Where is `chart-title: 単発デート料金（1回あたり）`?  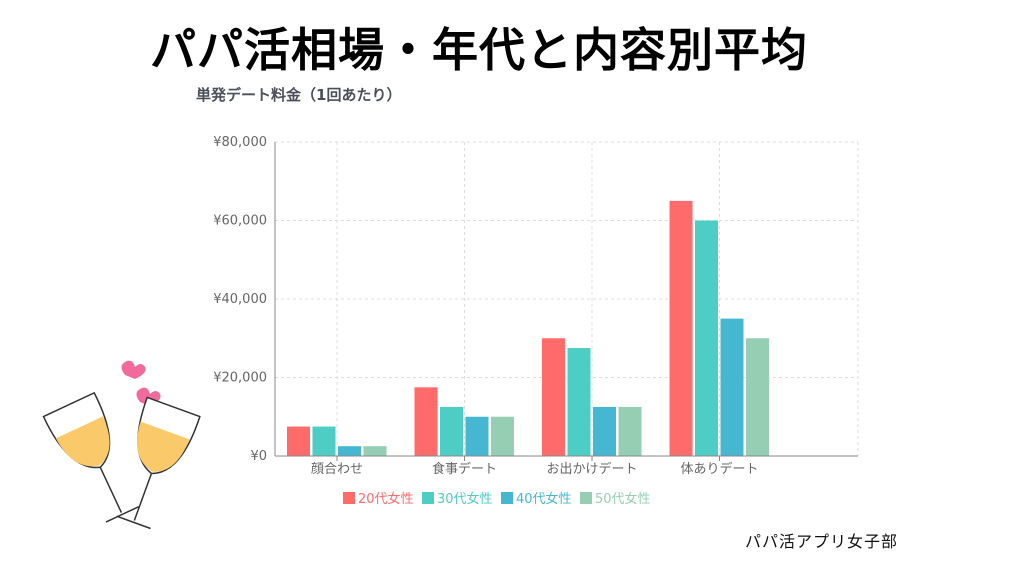
chart-title: 単発デート料金（1回あたり） is located at coordinates (299, 95).